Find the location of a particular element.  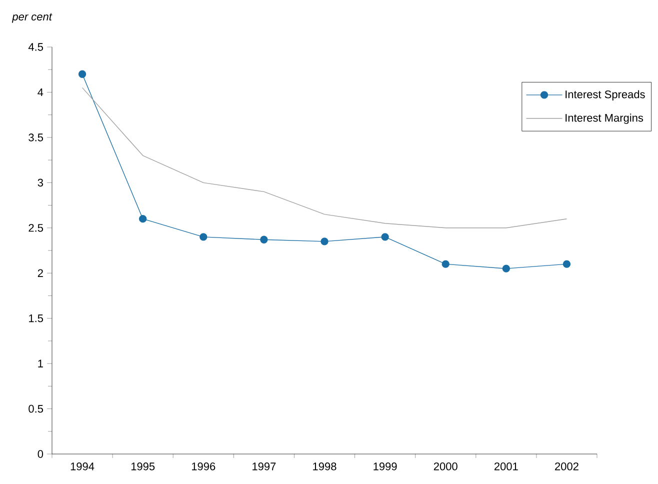

y-tick-label: 4.5 is located at coordinates (36, 47).